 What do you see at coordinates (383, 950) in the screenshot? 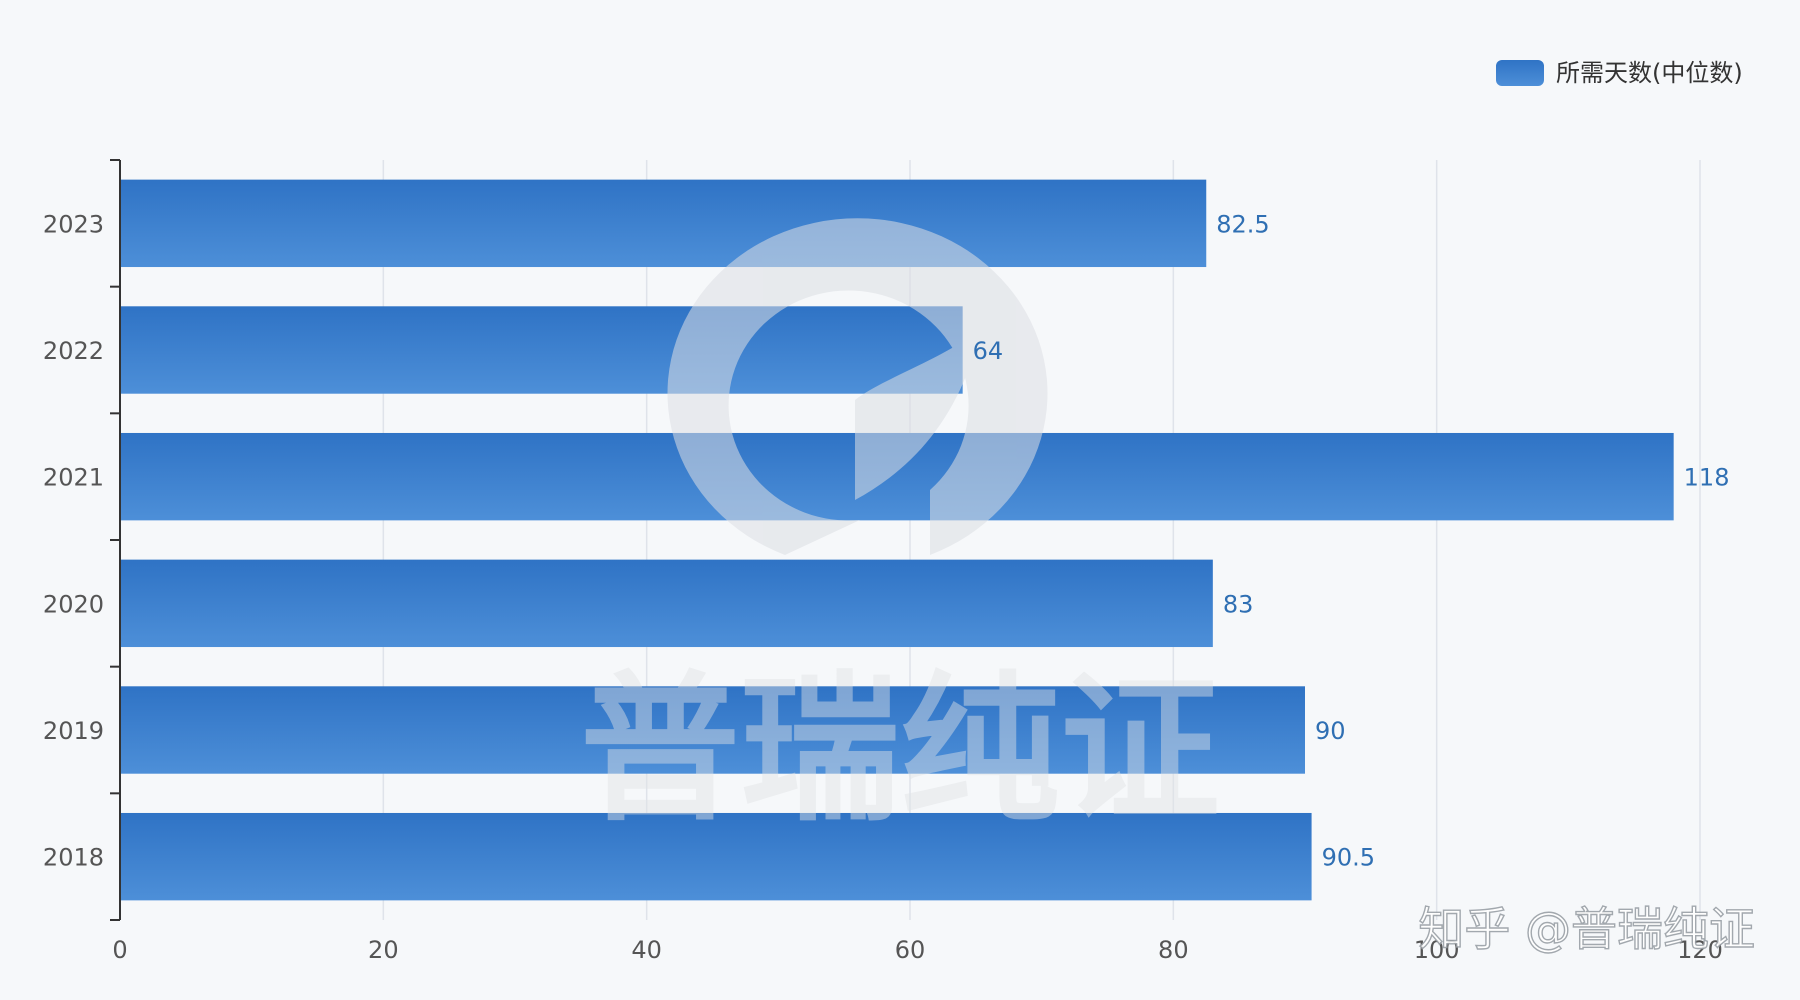
I see `x-tick-label: 20` at bounding box center [383, 950].